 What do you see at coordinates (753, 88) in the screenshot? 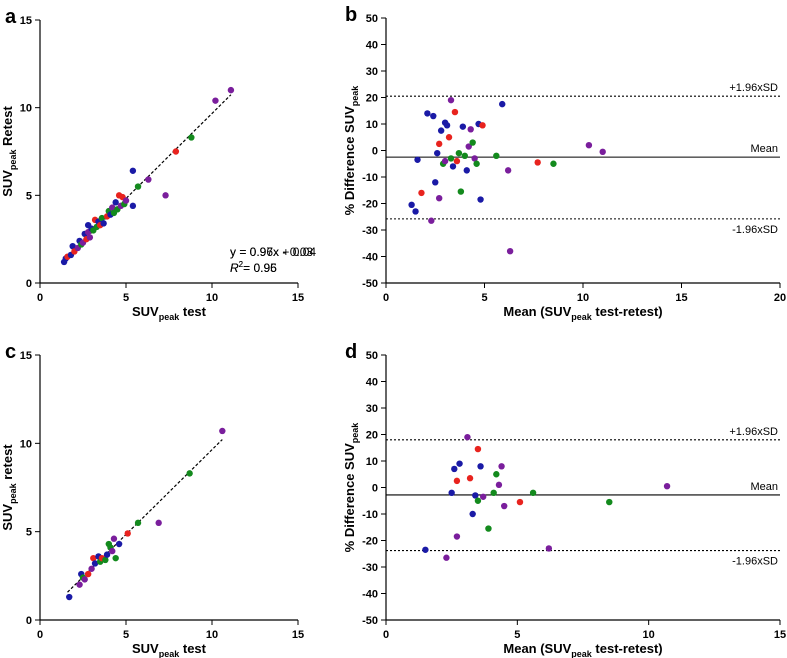
I see `upper-limit-label: +1.96xSD` at bounding box center [753, 88].